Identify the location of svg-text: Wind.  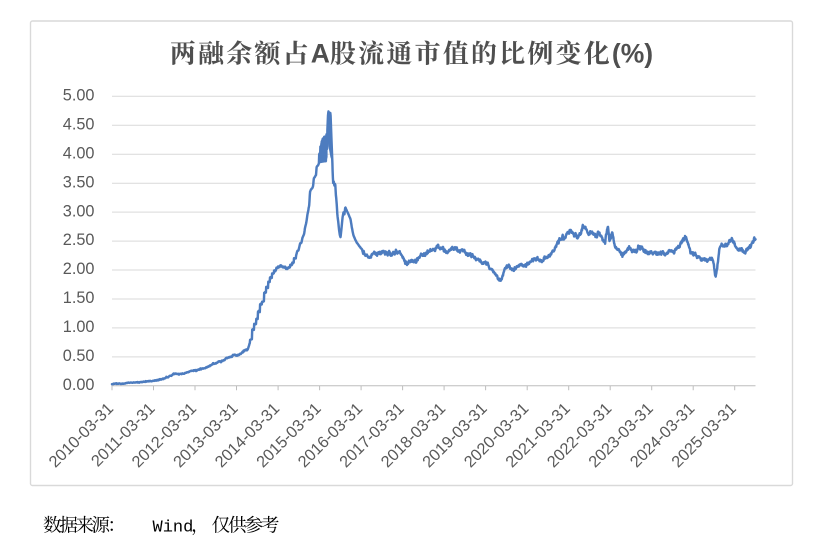
(173, 528).